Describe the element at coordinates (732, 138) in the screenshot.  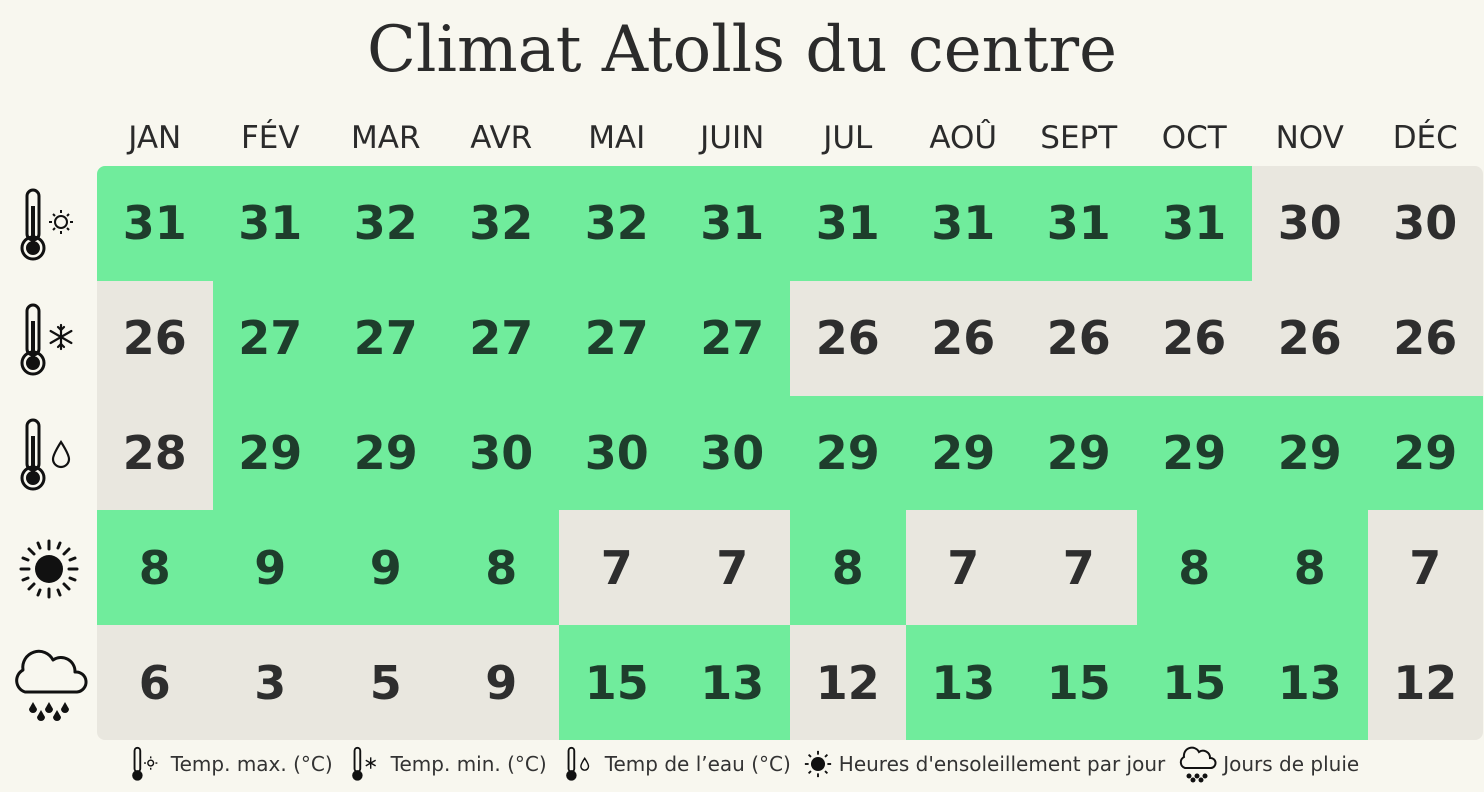
I see `month-label: JUIN` at that location.